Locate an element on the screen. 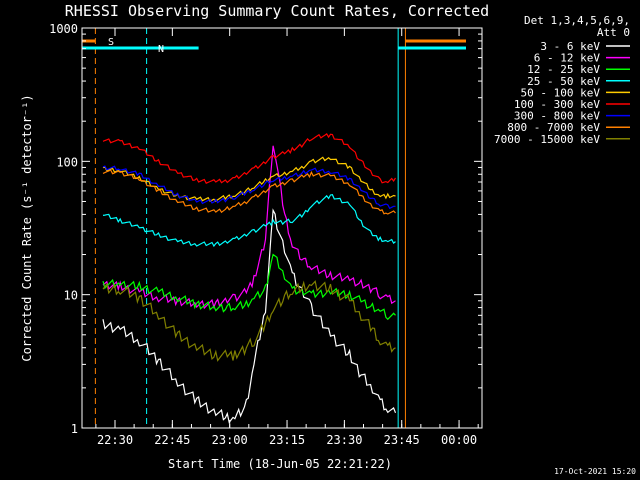 The height and width of the screenshot is (480, 640). legend-entry-label: 6 - 12 keV is located at coordinates (567, 58).